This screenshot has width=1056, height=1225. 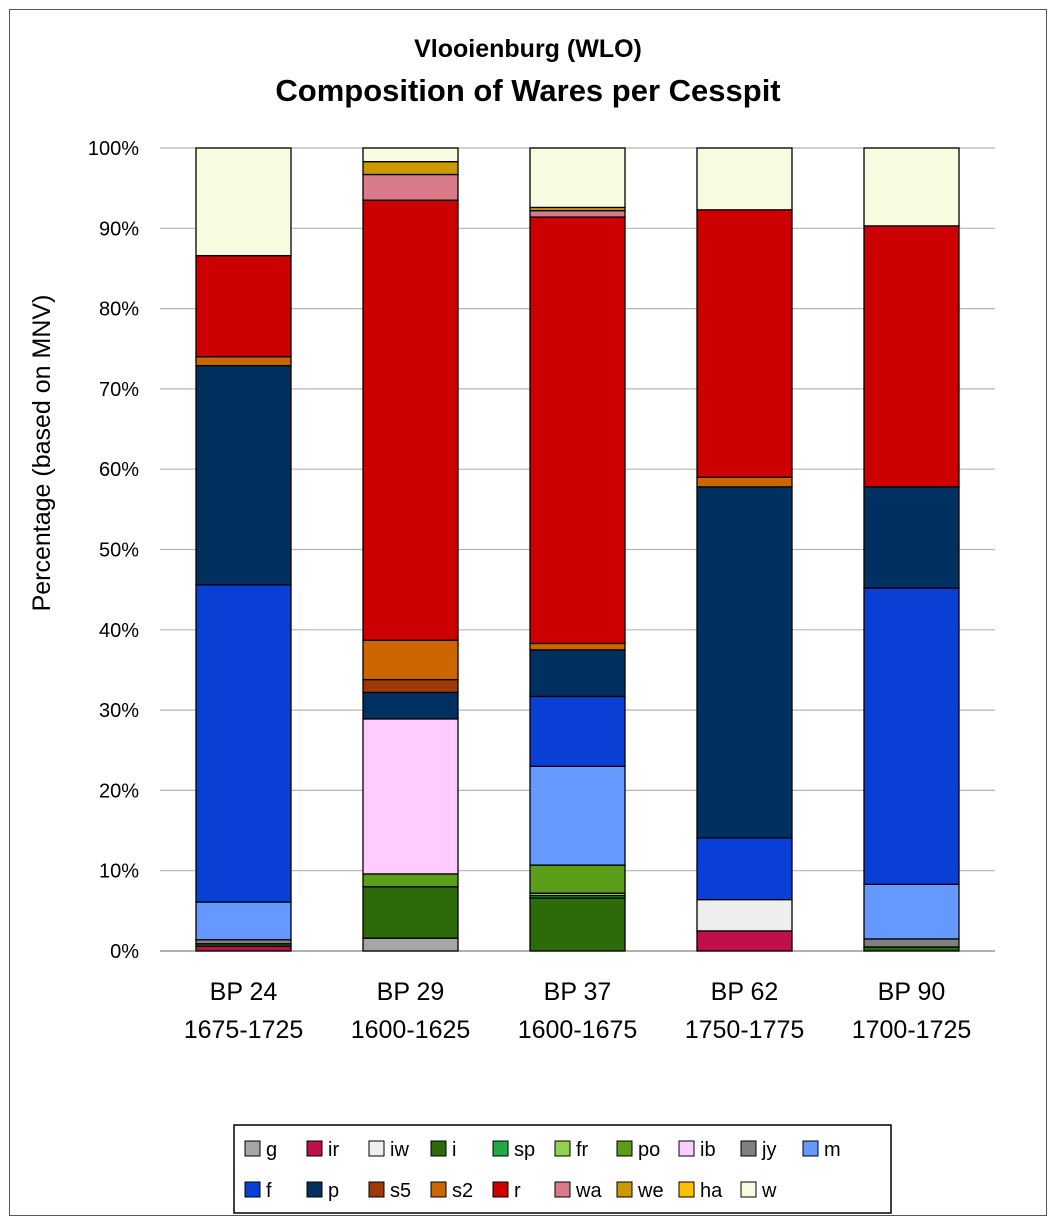 What do you see at coordinates (244, 1030) in the screenshot?
I see `x-category-period: 1675-1725` at bounding box center [244, 1030].